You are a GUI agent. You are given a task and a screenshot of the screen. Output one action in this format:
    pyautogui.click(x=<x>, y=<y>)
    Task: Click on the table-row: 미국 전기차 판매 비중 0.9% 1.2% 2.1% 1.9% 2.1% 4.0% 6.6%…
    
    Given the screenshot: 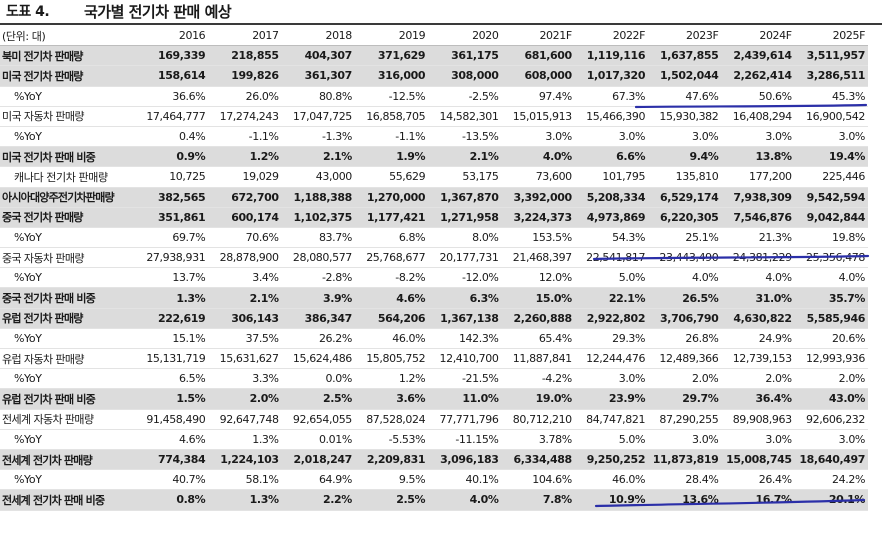 What is the action you would take?
    pyautogui.click(x=434, y=157)
    